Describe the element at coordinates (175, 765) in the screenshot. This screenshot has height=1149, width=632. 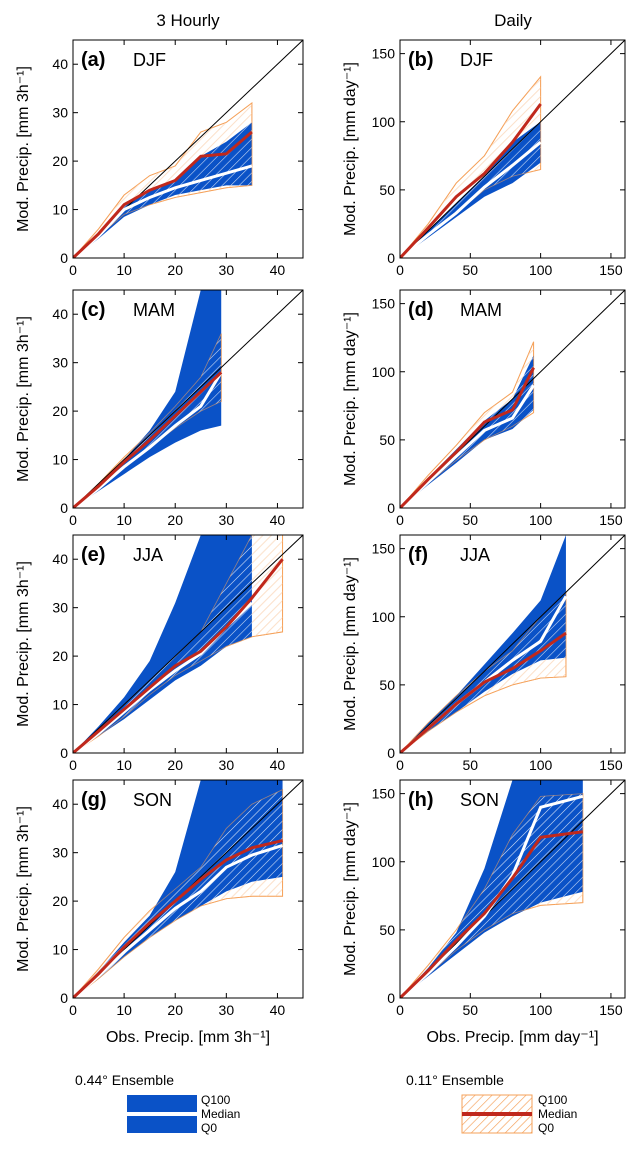
I see `panel-e-xtick-label: 20` at that location.